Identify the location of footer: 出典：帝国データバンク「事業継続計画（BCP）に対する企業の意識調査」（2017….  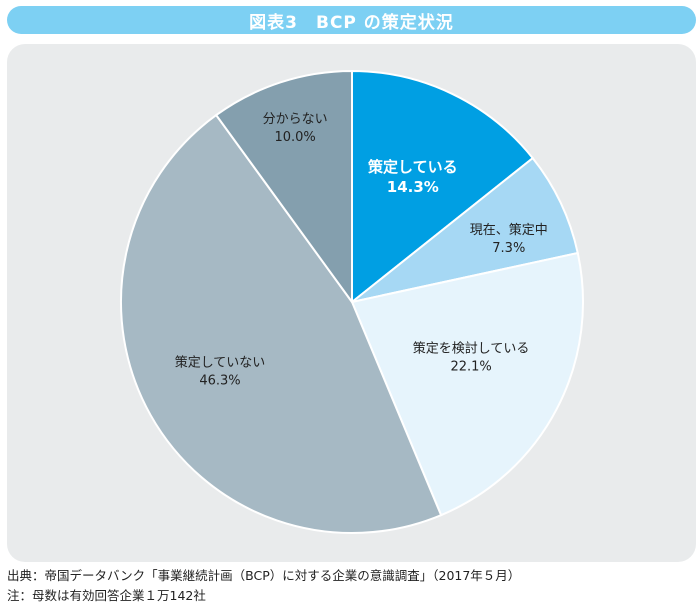
(351, 586).